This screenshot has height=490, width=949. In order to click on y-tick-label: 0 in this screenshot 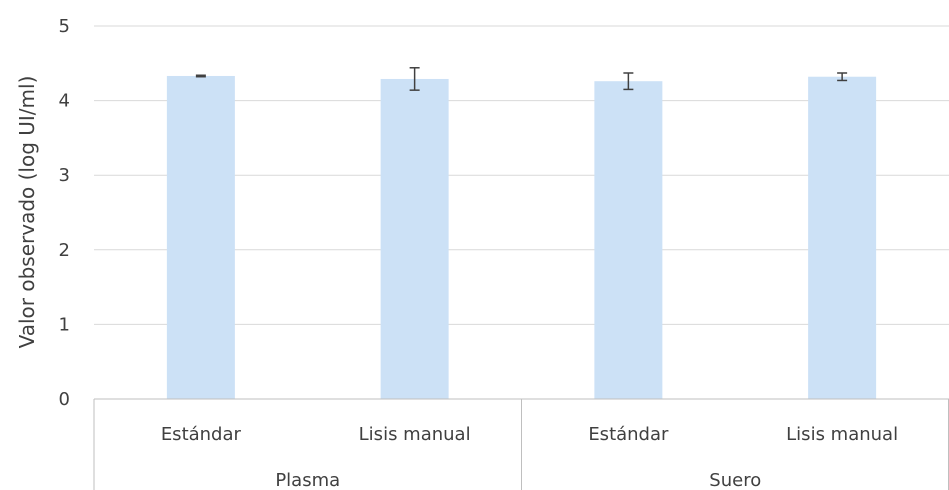, I will do `click(64, 399)`.